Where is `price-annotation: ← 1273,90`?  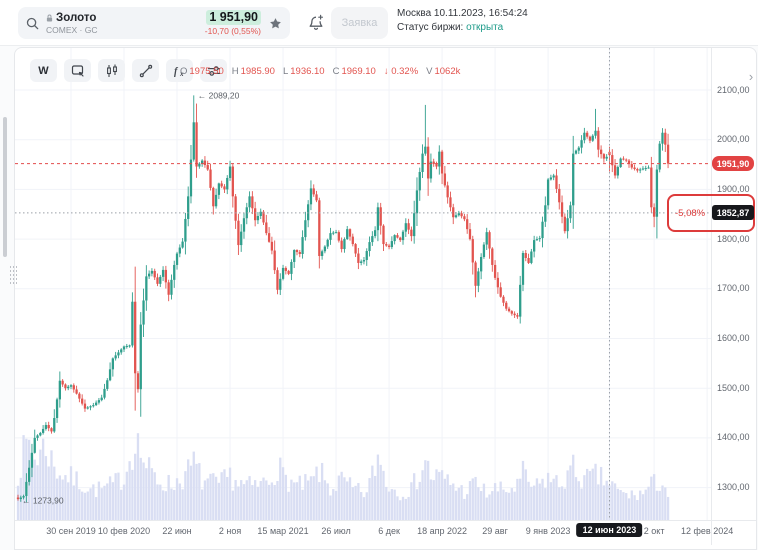 price-annotation: ← 1273,90 is located at coordinates (43, 501).